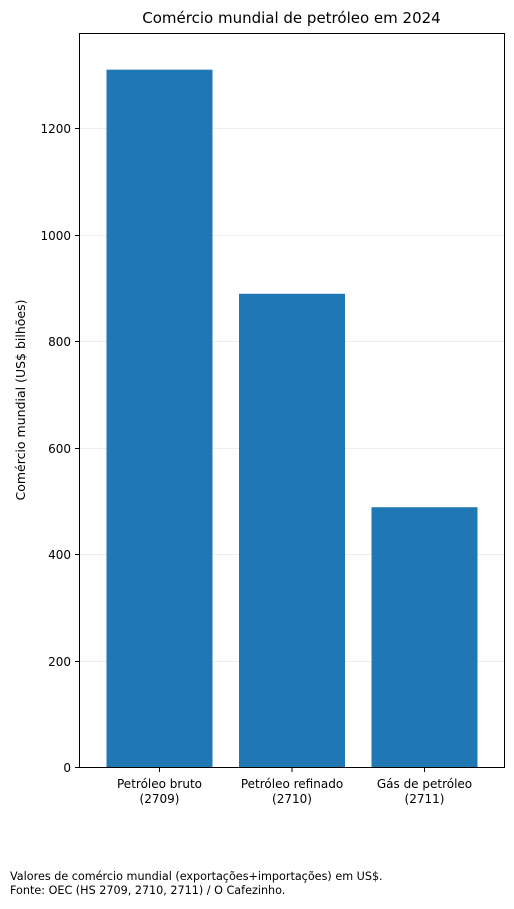  Describe the element at coordinates (59, 342) in the screenshot. I see `y-tick-label: 800` at that location.